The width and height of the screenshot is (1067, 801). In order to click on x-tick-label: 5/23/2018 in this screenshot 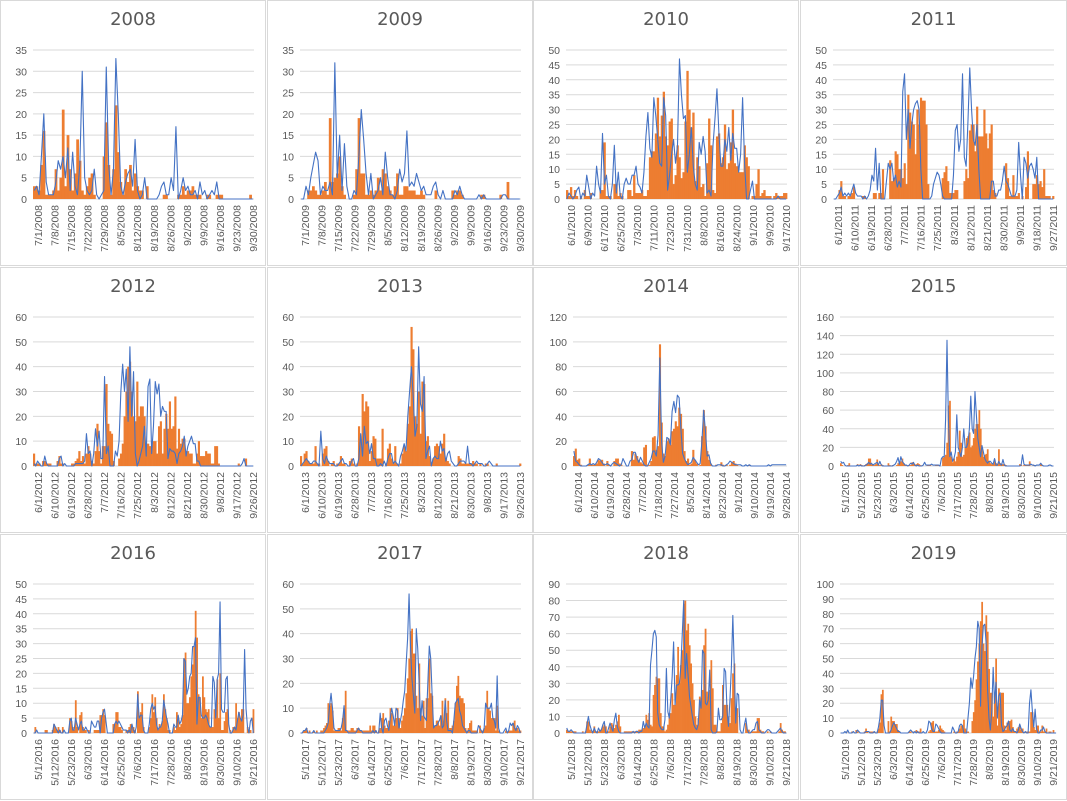, I will do `click(605, 762)`.